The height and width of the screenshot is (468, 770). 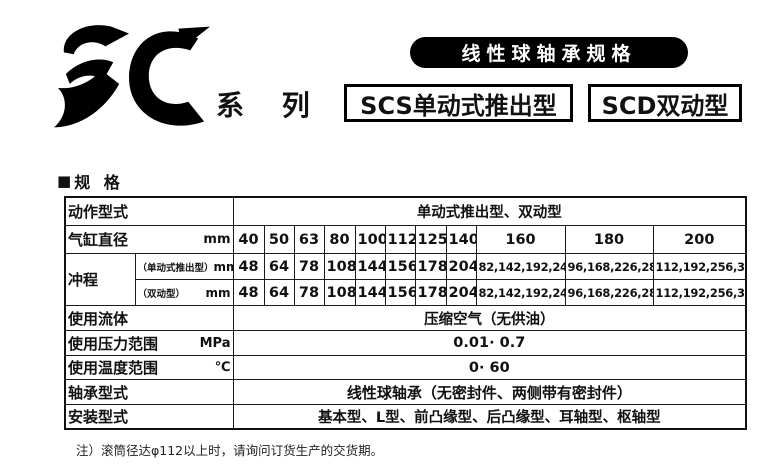 What do you see at coordinates (149, 239) in the screenshot?
I see `row-label-bore: 气缸直径 mm` at bounding box center [149, 239].